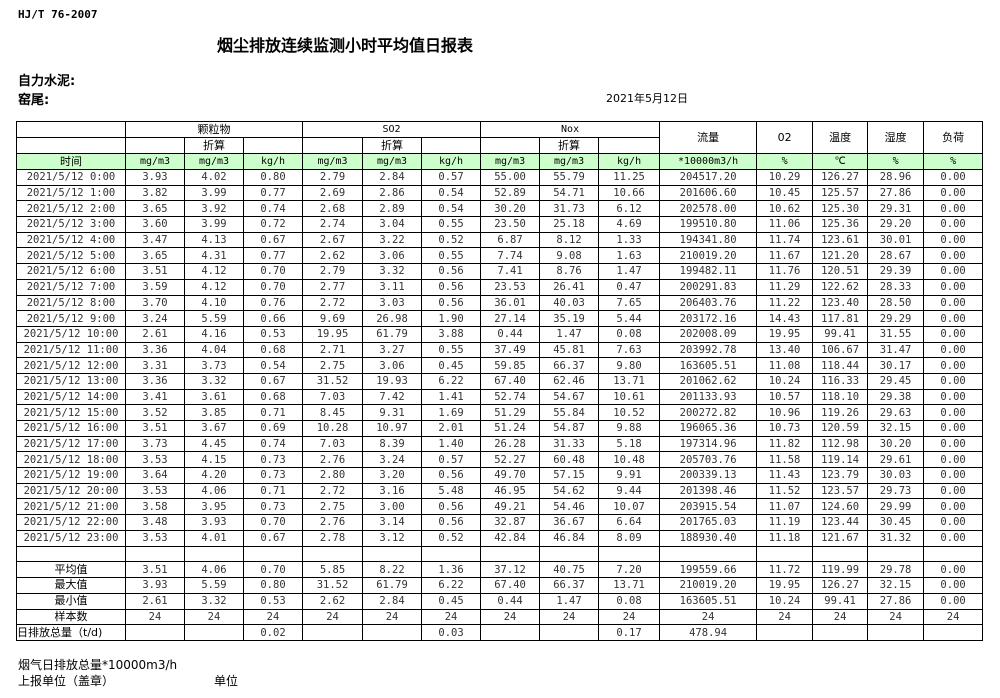 This screenshot has width=1000, height=698. I want to click on summary-value: 13.71, so click(629, 585).